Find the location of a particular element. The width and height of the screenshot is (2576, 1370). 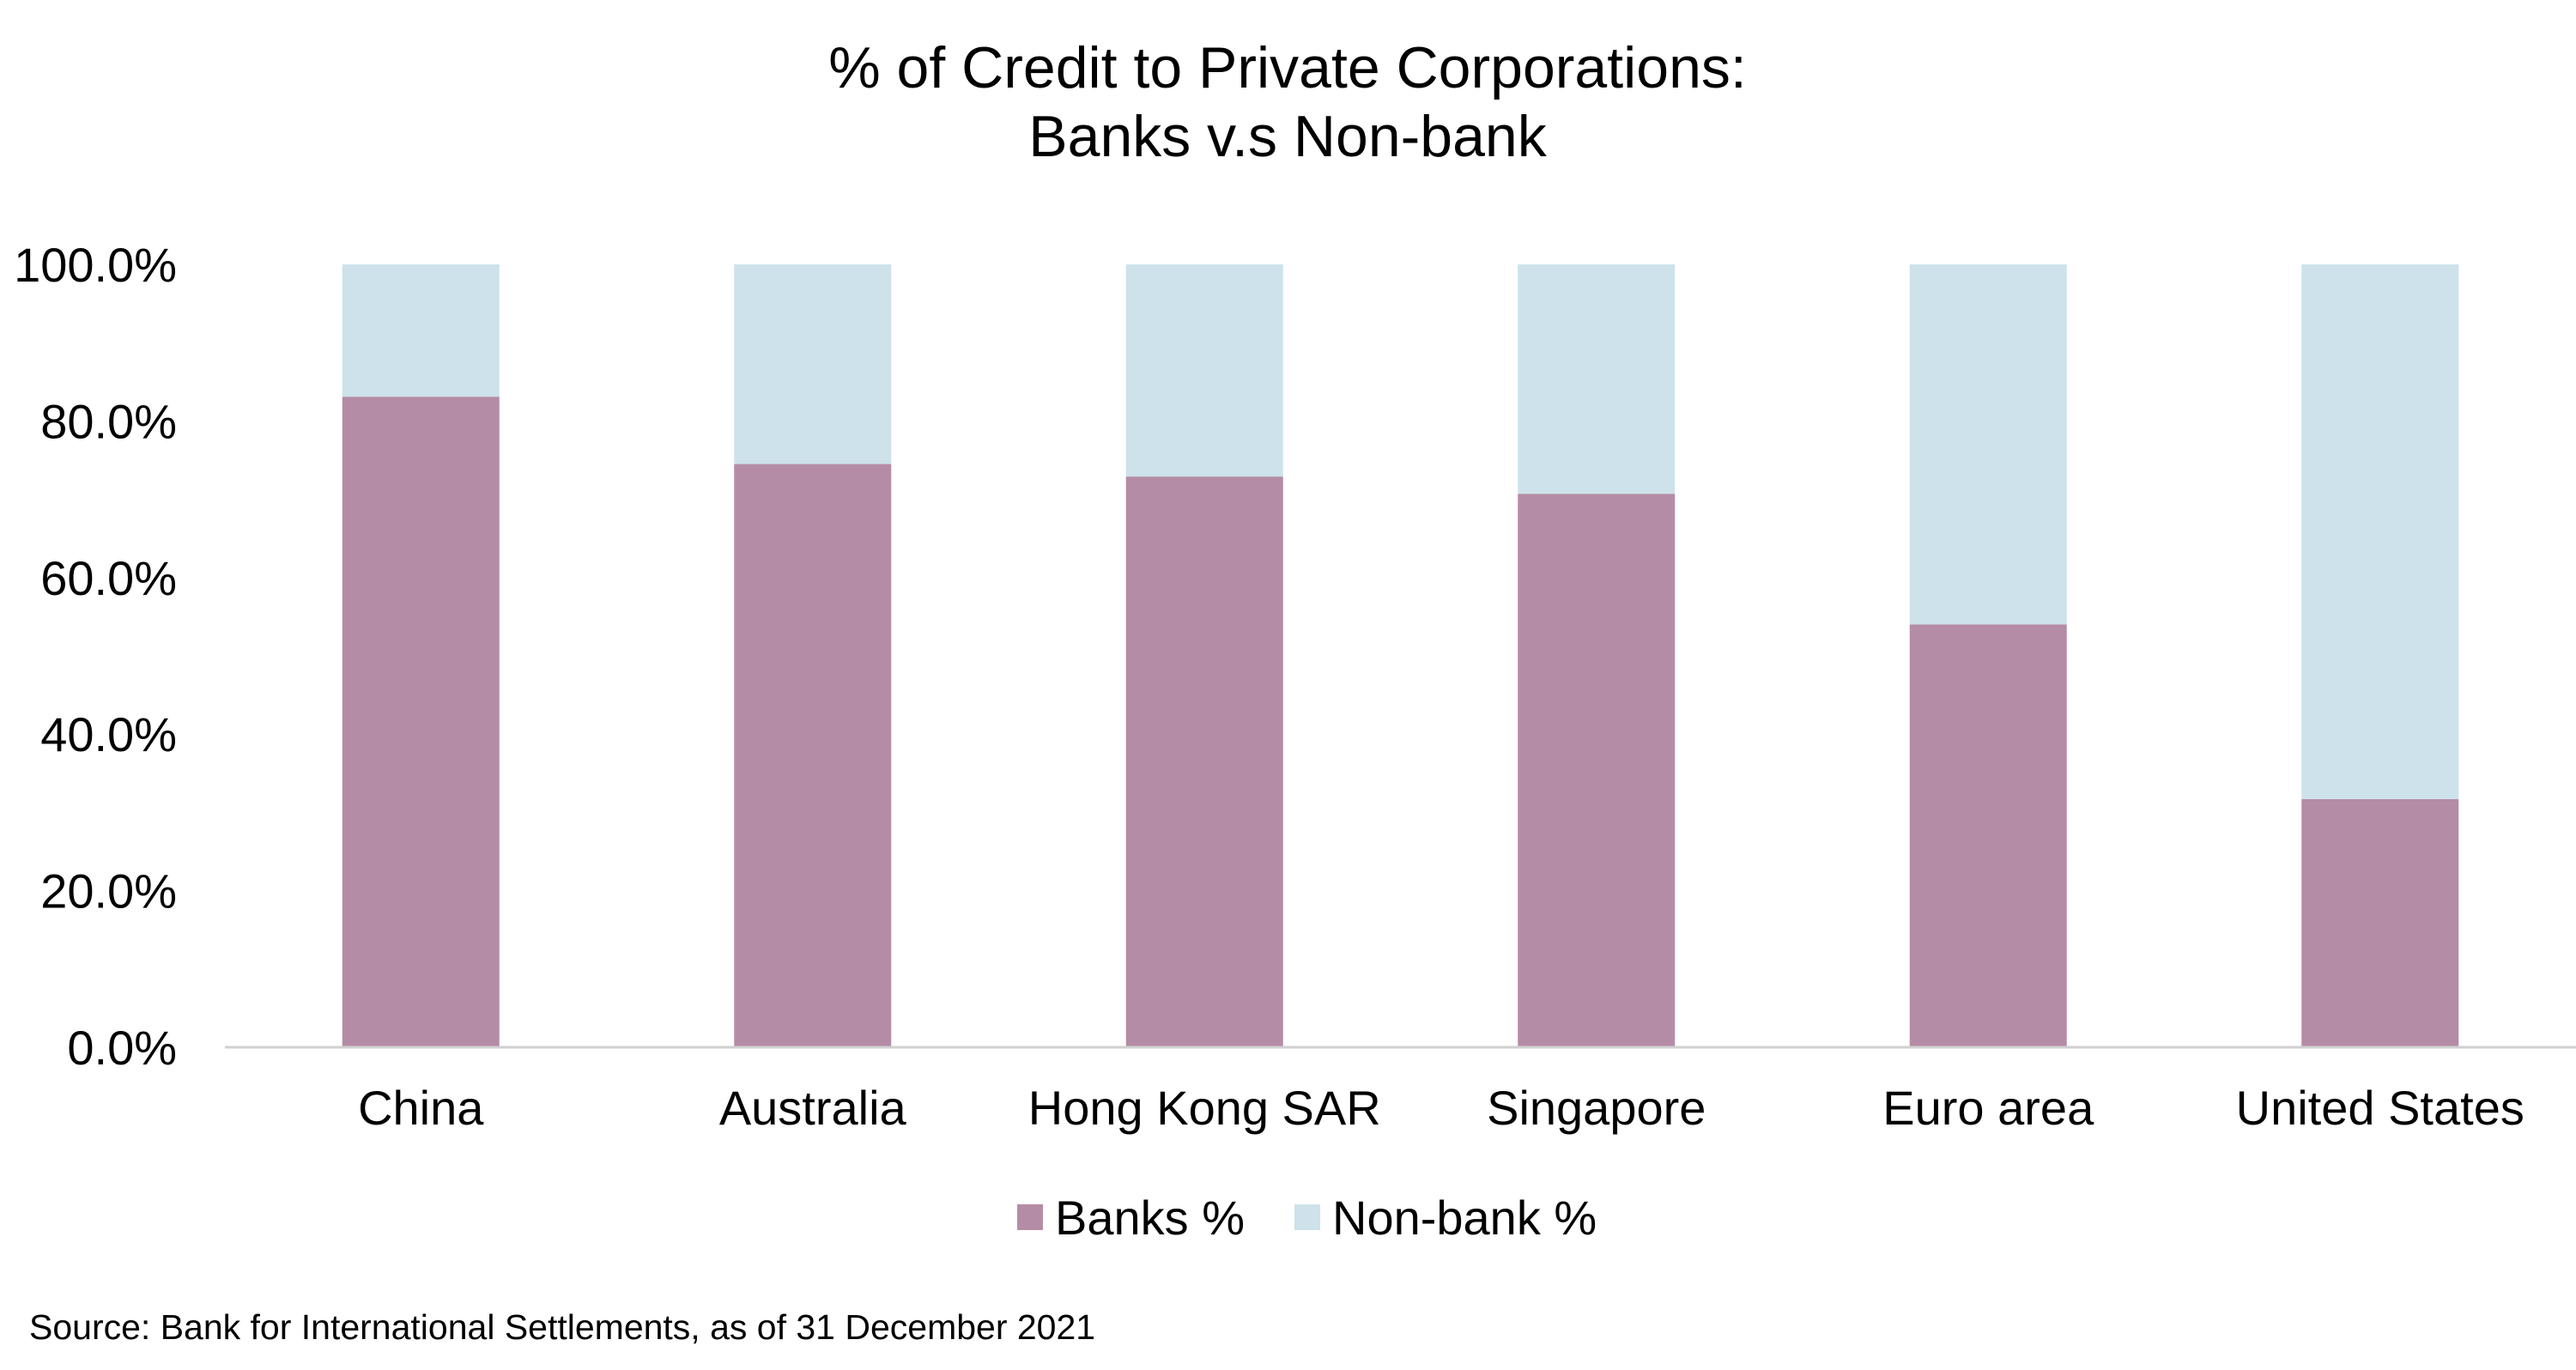

x-tick-label: Hong Kong SAR is located at coordinates (1204, 1108).